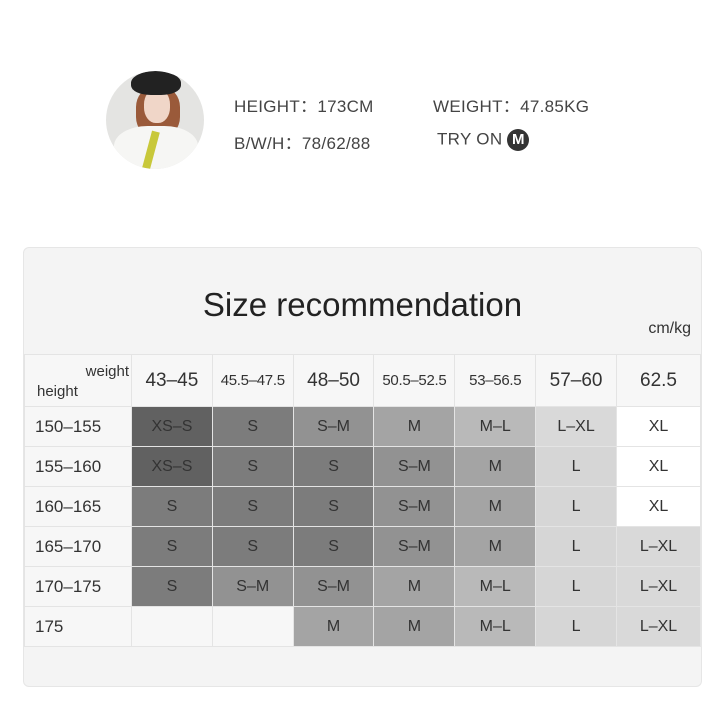  I want to click on height-row-header: 155–160, so click(78, 466).